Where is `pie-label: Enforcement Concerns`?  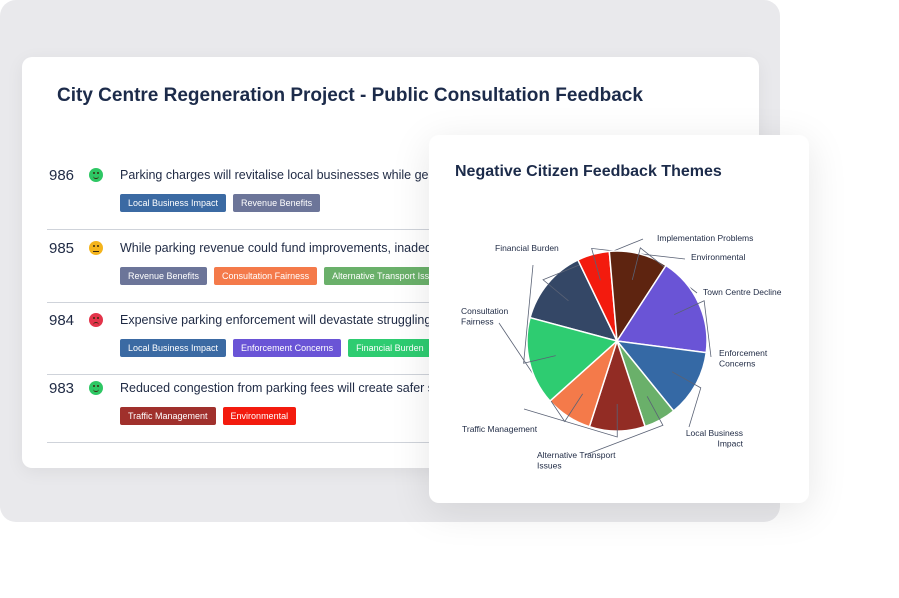 pie-label: Enforcement Concerns is located at coordinates (743, 358).